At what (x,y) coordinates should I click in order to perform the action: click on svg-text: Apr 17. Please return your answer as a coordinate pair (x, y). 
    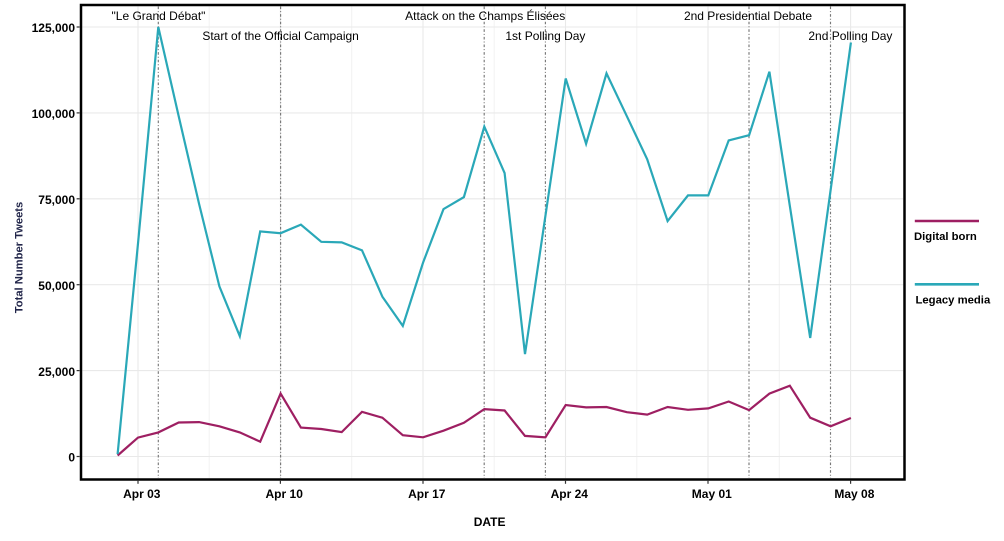
    Looking at the image, I should click on (427, 494).